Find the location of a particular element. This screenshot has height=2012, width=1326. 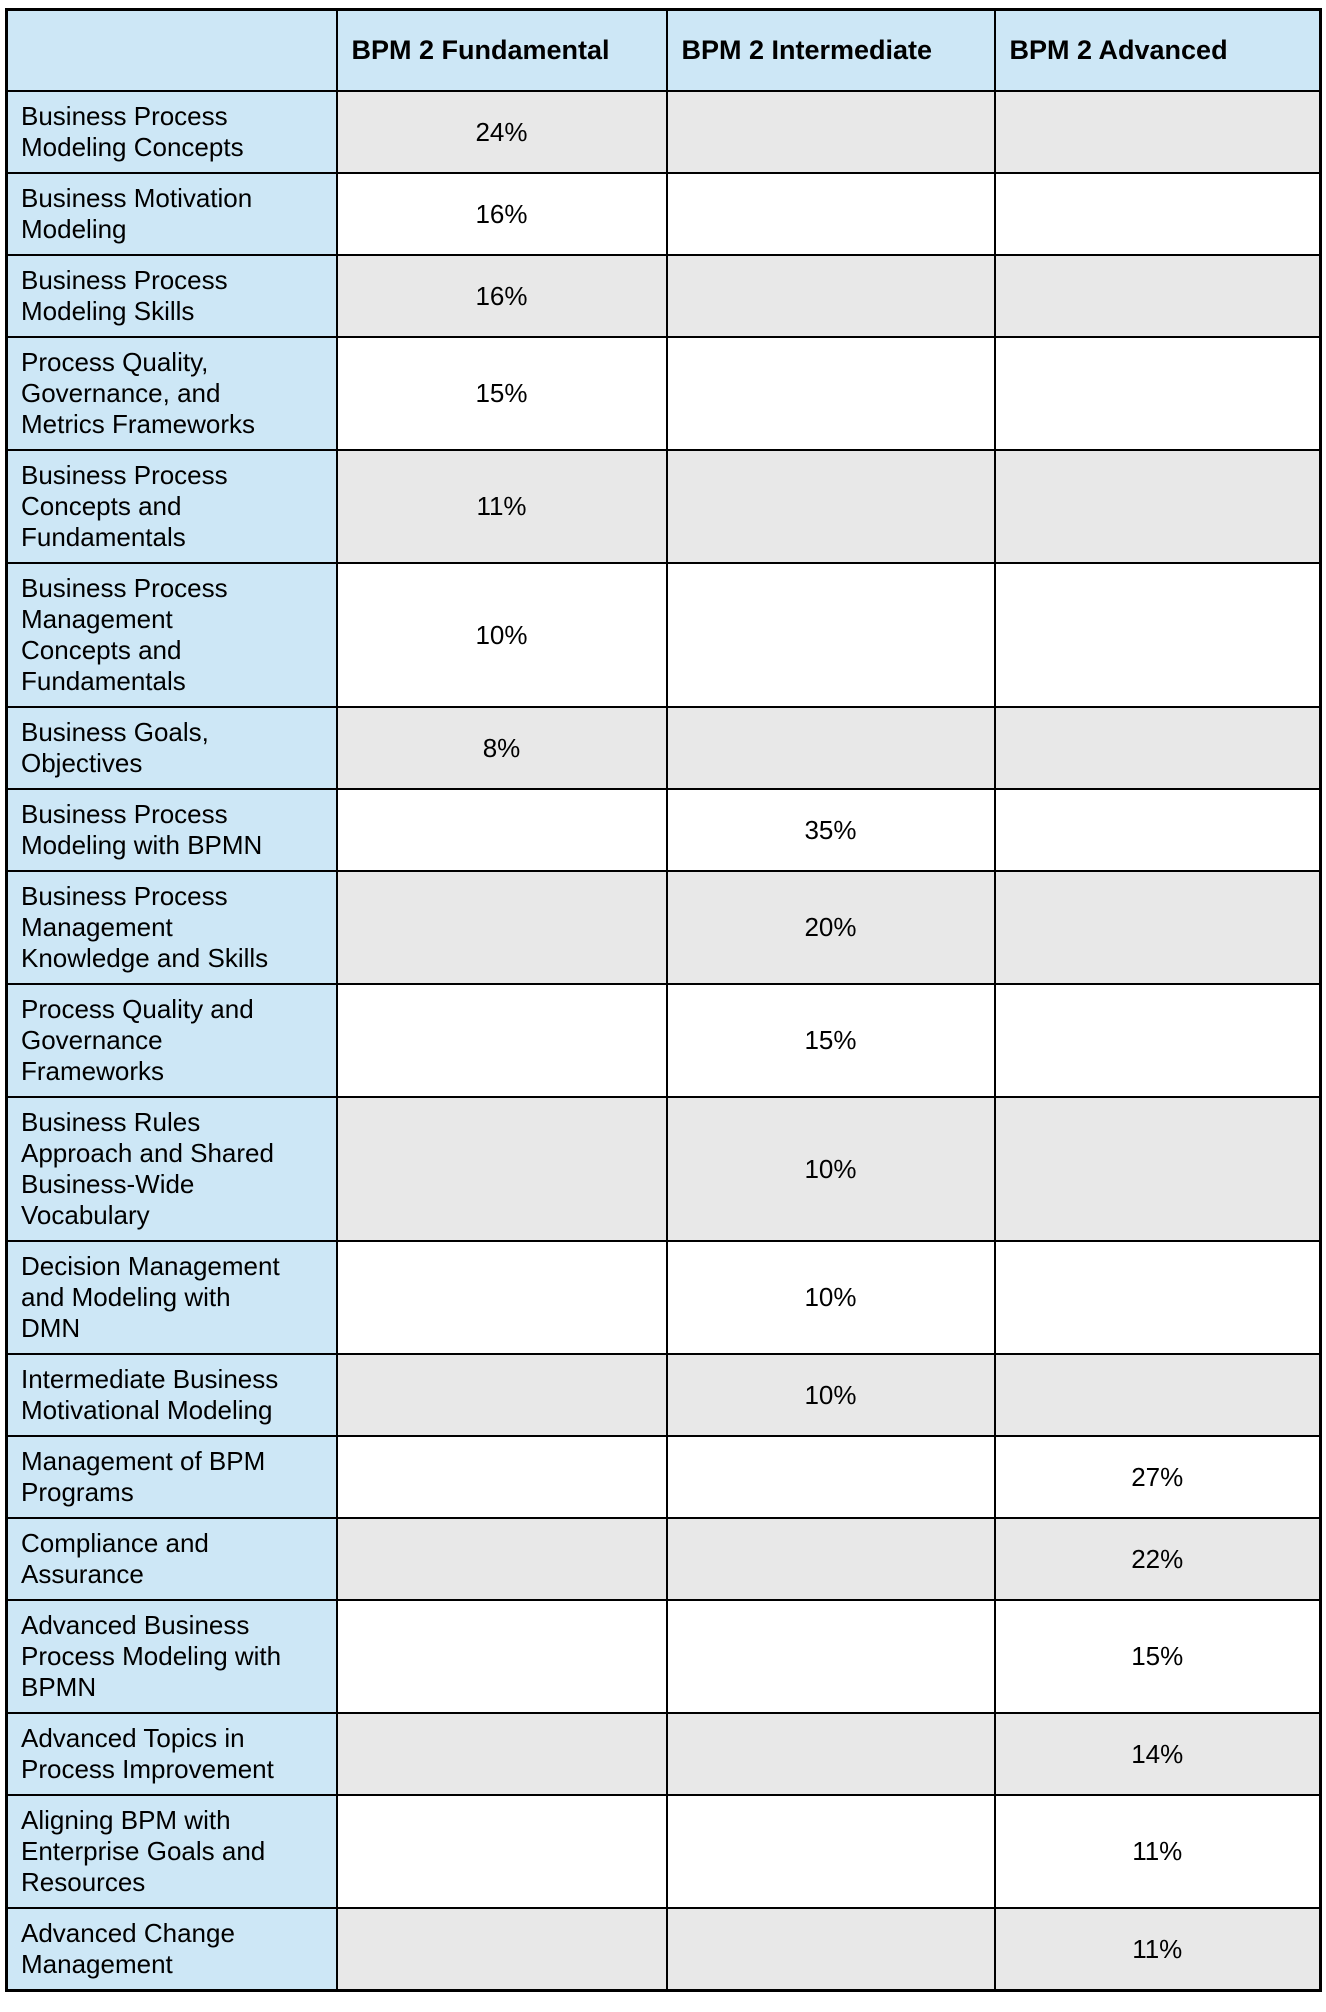

table-row: Management of BPM Programs 27% is located at coordinates (663, 1477).